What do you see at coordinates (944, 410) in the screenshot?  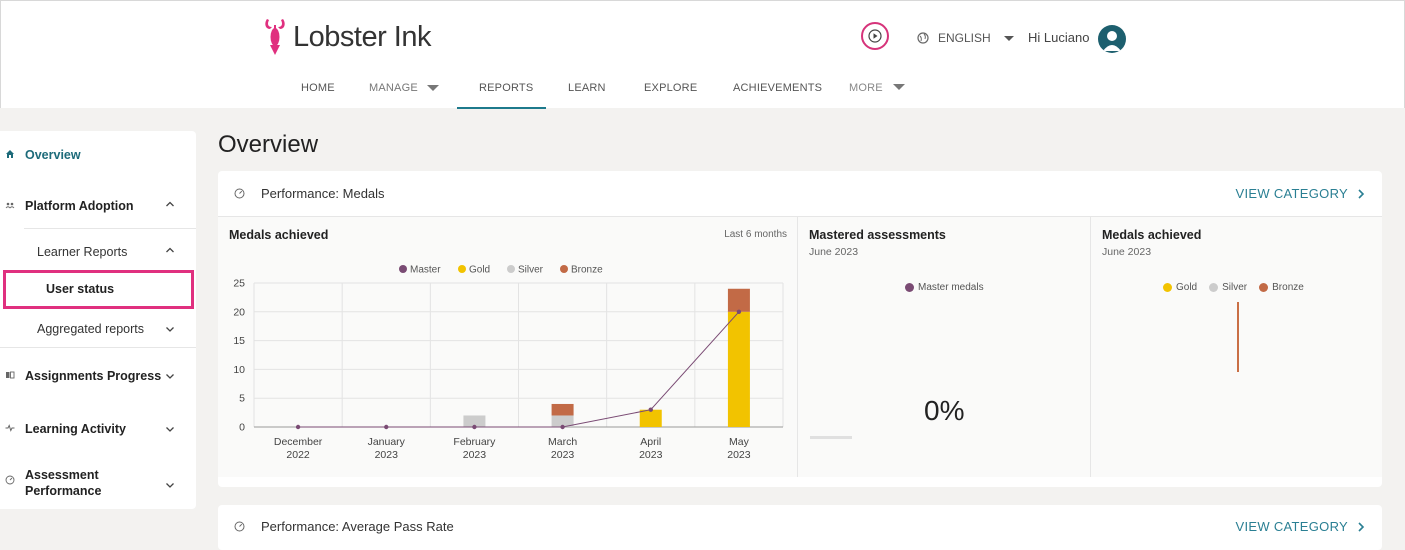 I see `mastered-percent: 0%` at bounding box center [944, 410].